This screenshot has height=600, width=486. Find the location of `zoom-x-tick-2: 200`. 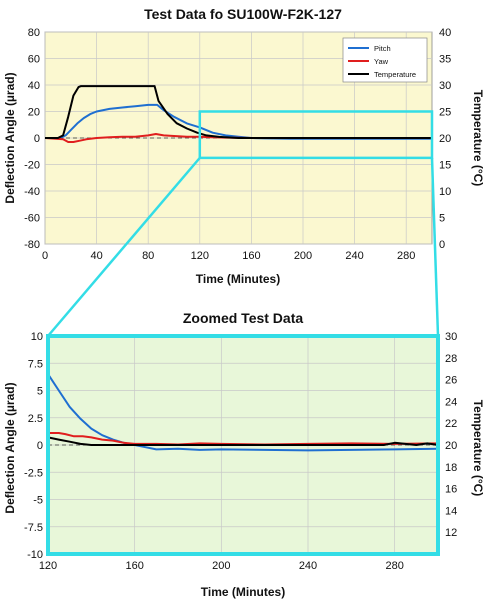

zoom-x-tick-2: 200 is located at coordinates (221, 566).